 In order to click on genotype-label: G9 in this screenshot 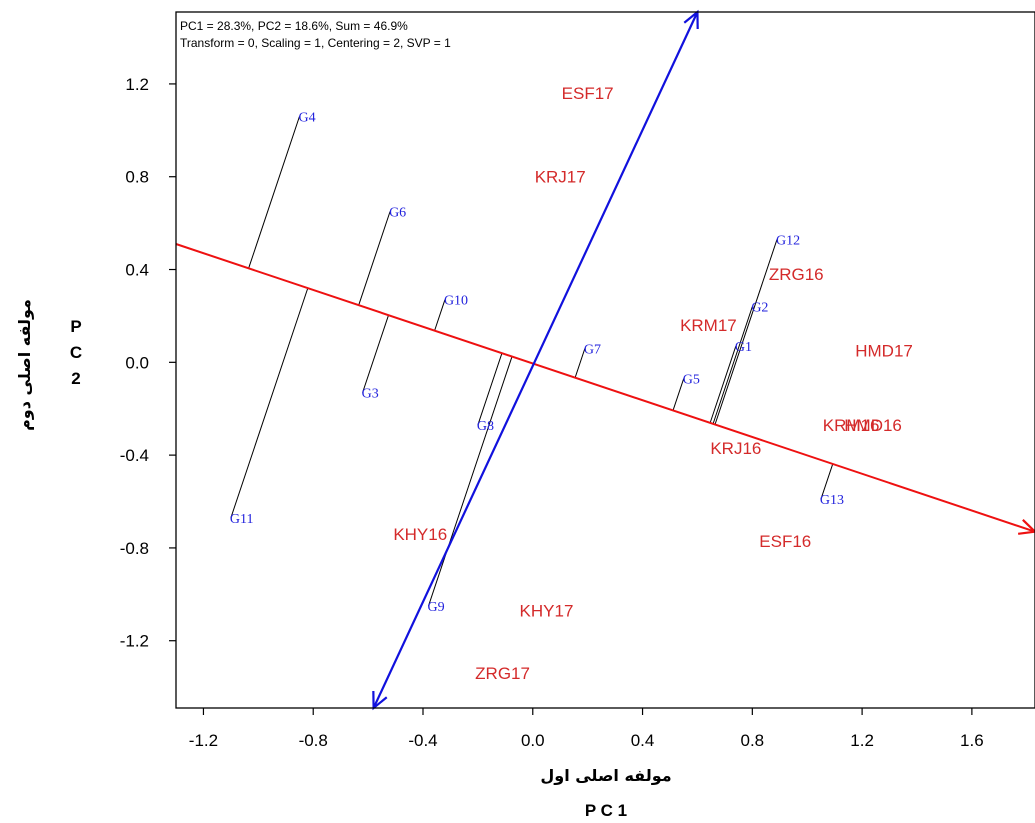, I will do `click(435, 607)`.